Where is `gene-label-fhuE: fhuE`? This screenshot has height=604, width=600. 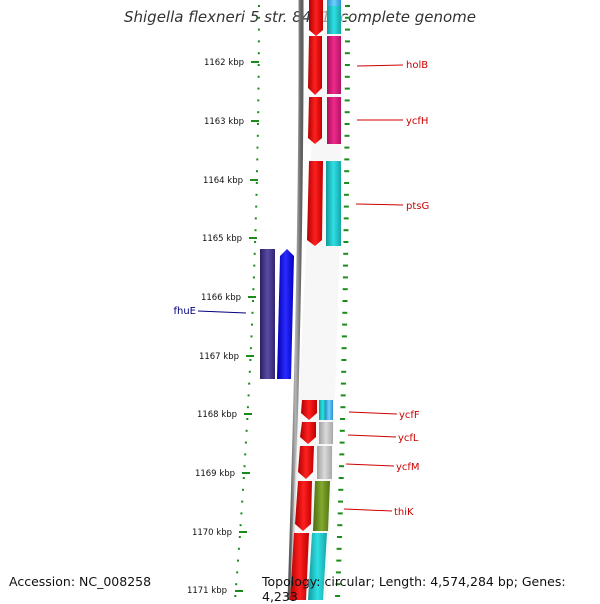 gene-label-fhuE: fhuE is located at coordinates (184, 311).